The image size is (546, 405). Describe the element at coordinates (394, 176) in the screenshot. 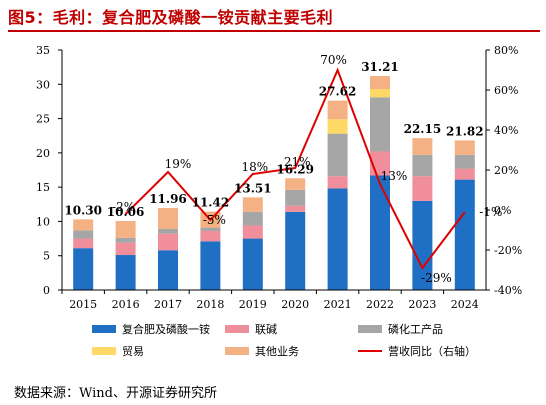

I see `line-value-label: 13%` at that location.